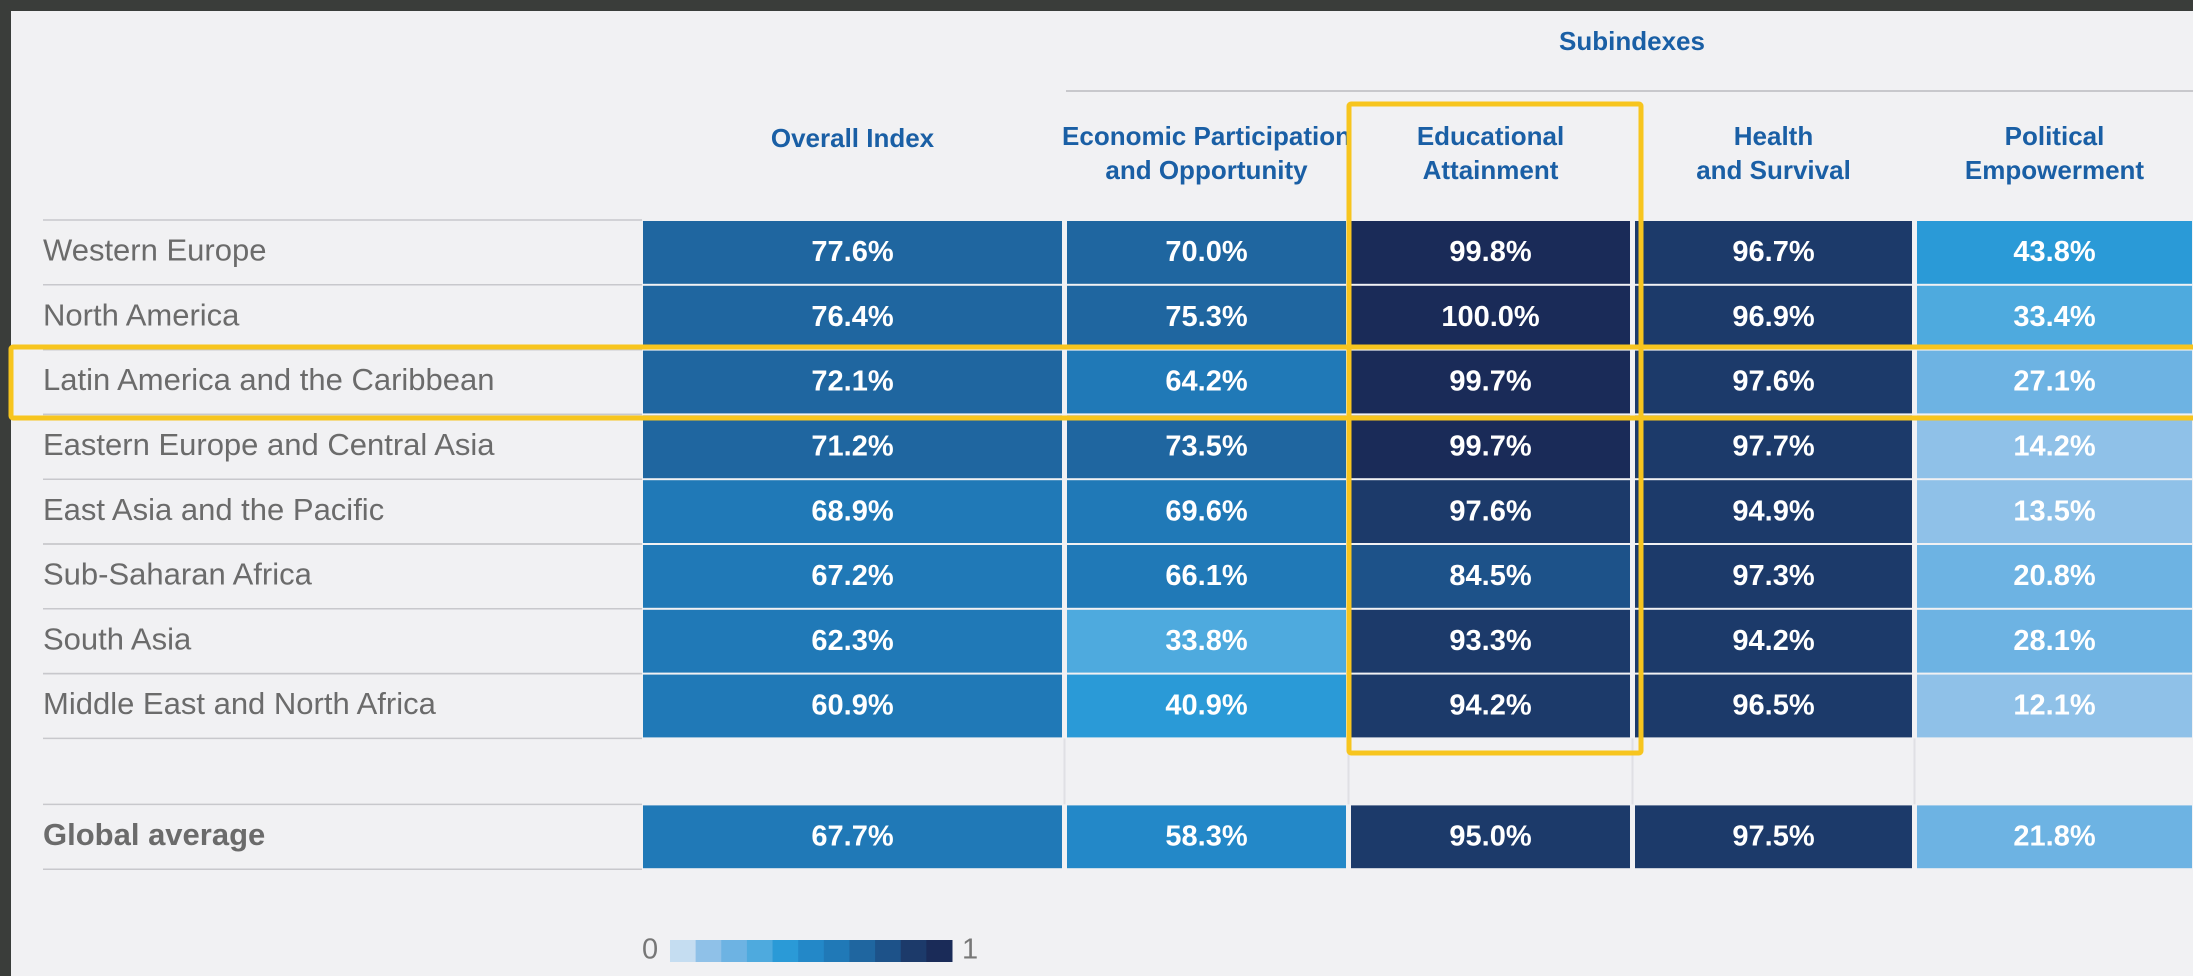  I want to click on cell-value: 75.3%, so click(1206, 317).